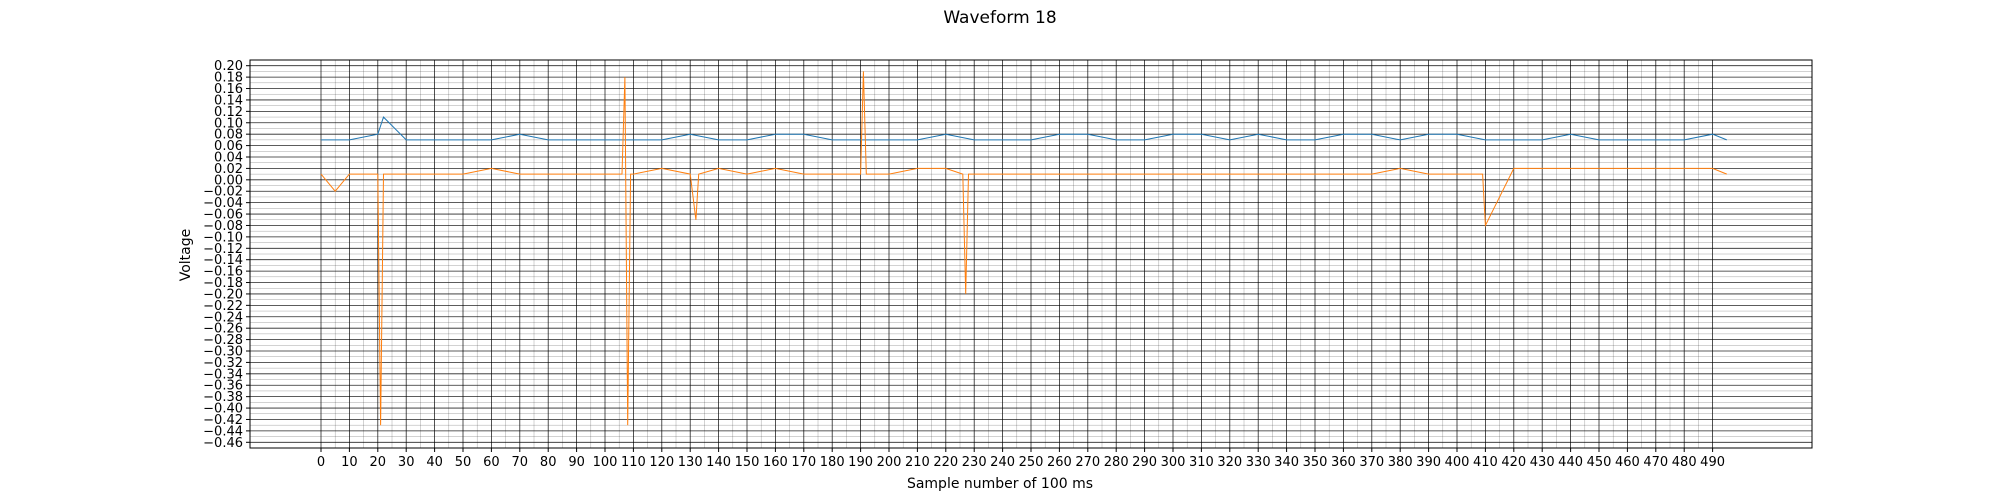  What do you see at coordinates (775, 462) in the screenshot?
I see `x-tick-label: 160` at bounding box center [775, 462].